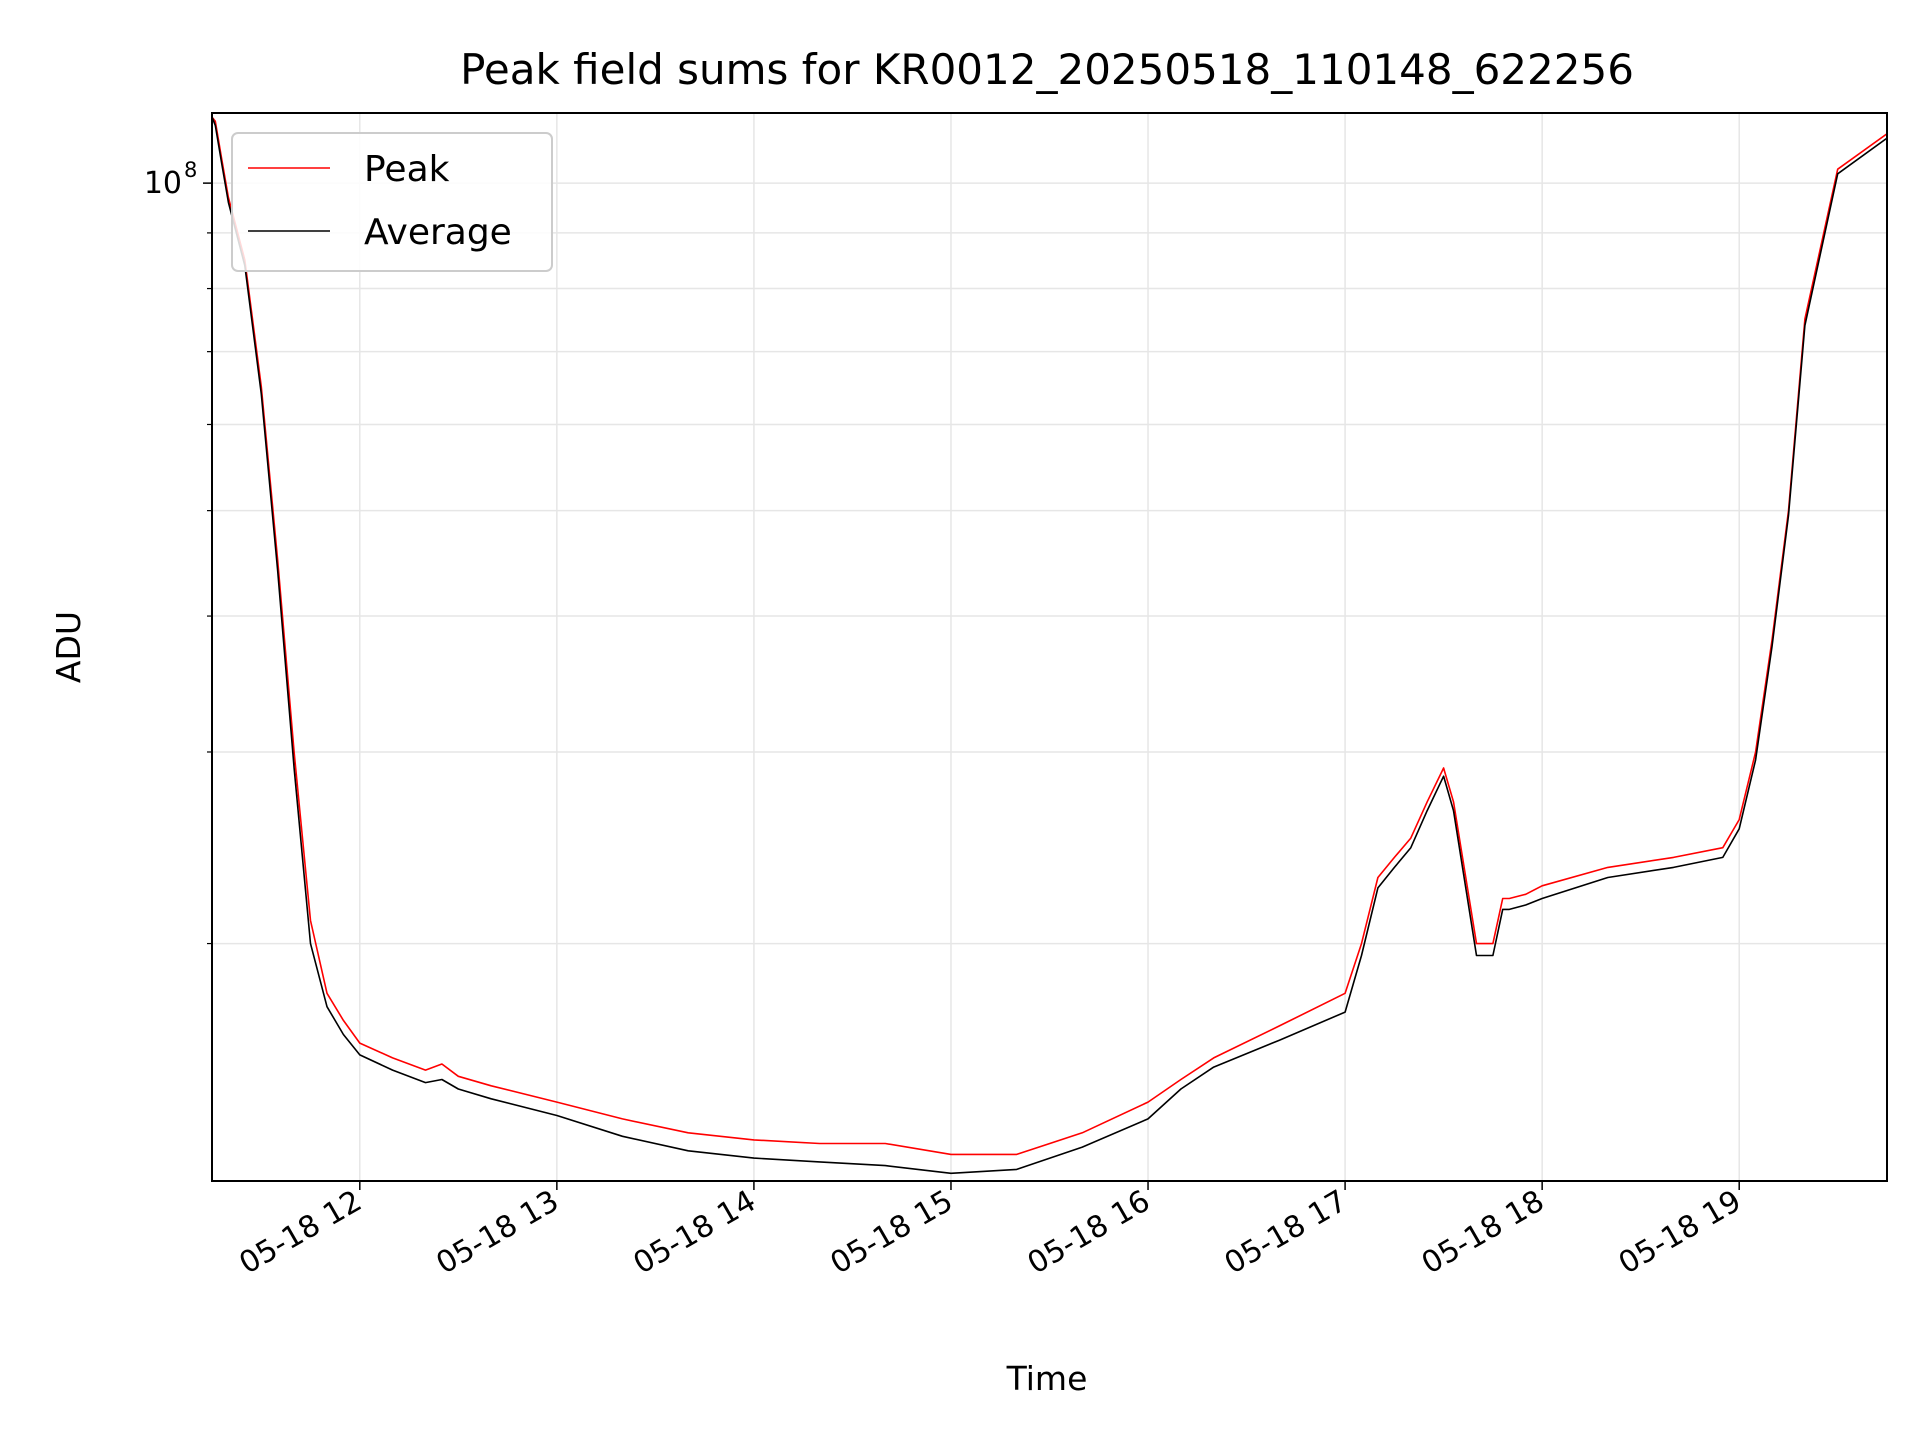 This screenshot has width=1920, height=1440. I want to click on y-axis-label: ADU, so click(68, 647).